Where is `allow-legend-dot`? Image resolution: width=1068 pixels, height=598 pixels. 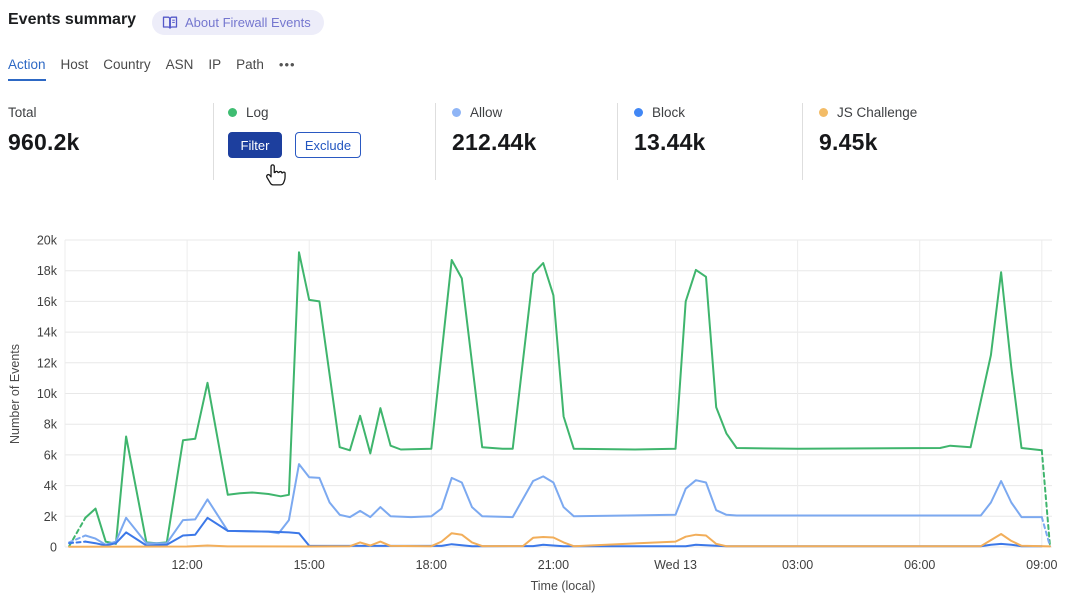
allow-legend-dot is located at coordinates (456, 112).